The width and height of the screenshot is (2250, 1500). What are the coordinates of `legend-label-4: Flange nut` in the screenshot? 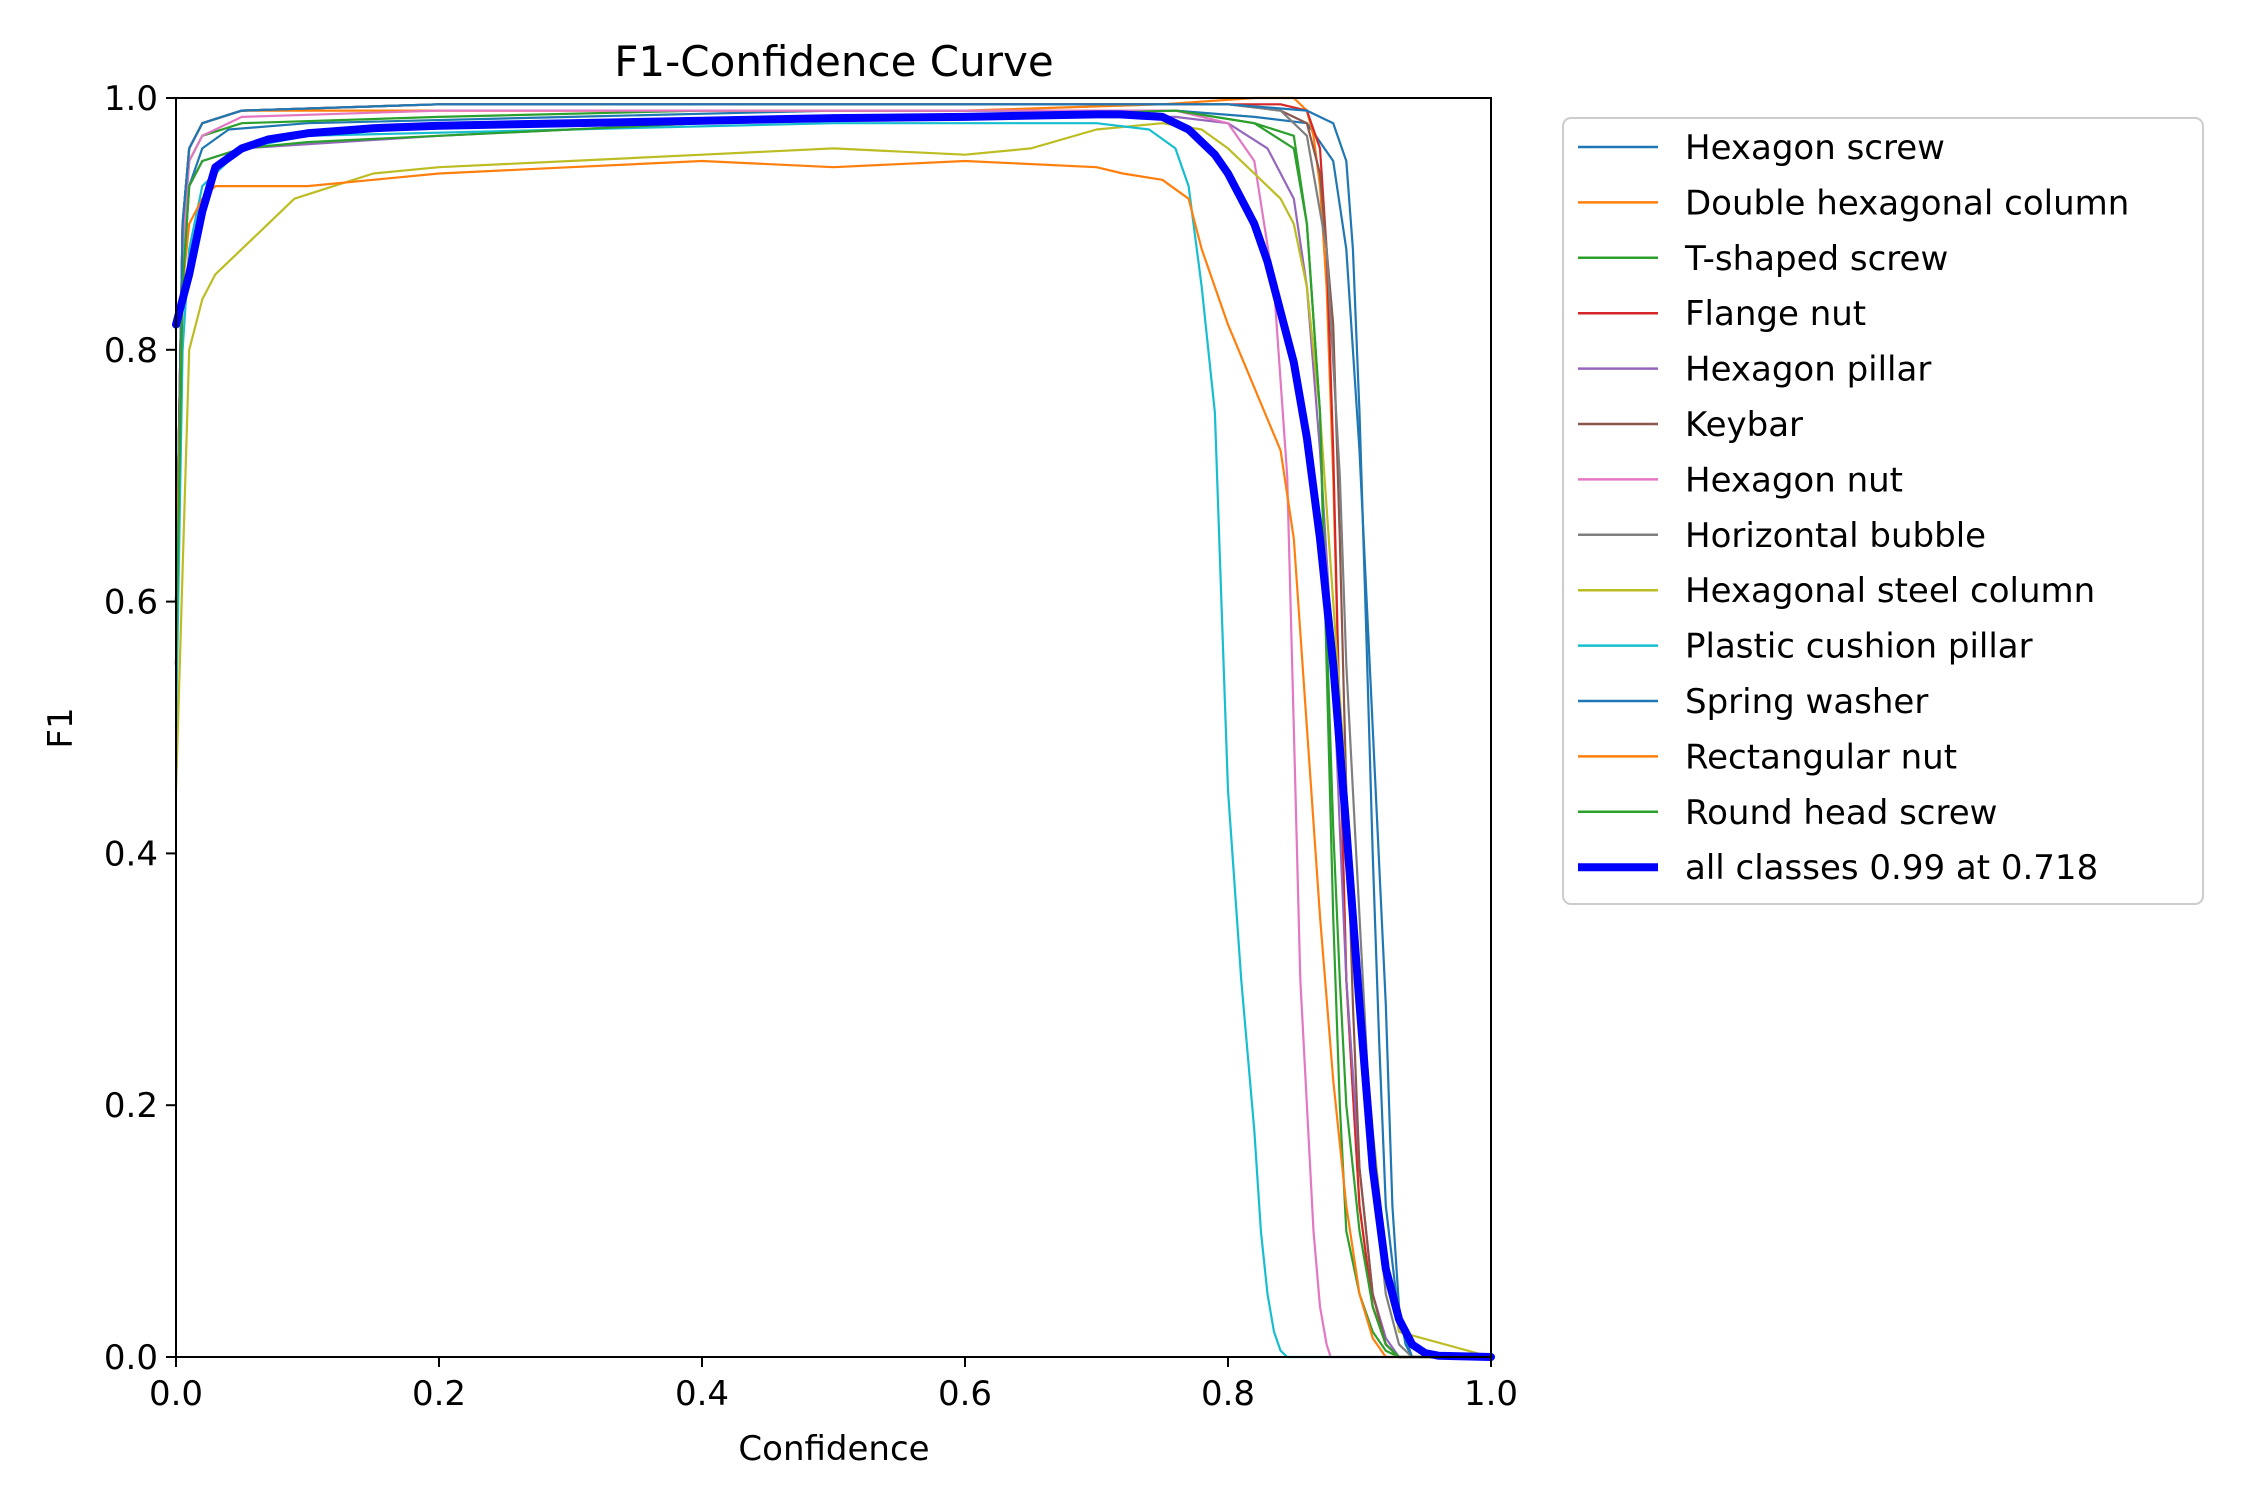 It's located at (1775, 314).